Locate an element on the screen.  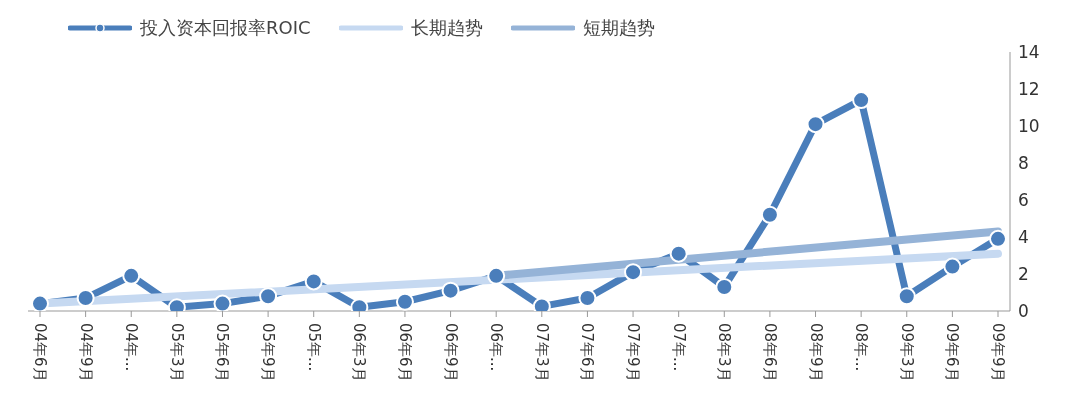
x-tick-label: 06年9月 is located at coordinates (450, 352).